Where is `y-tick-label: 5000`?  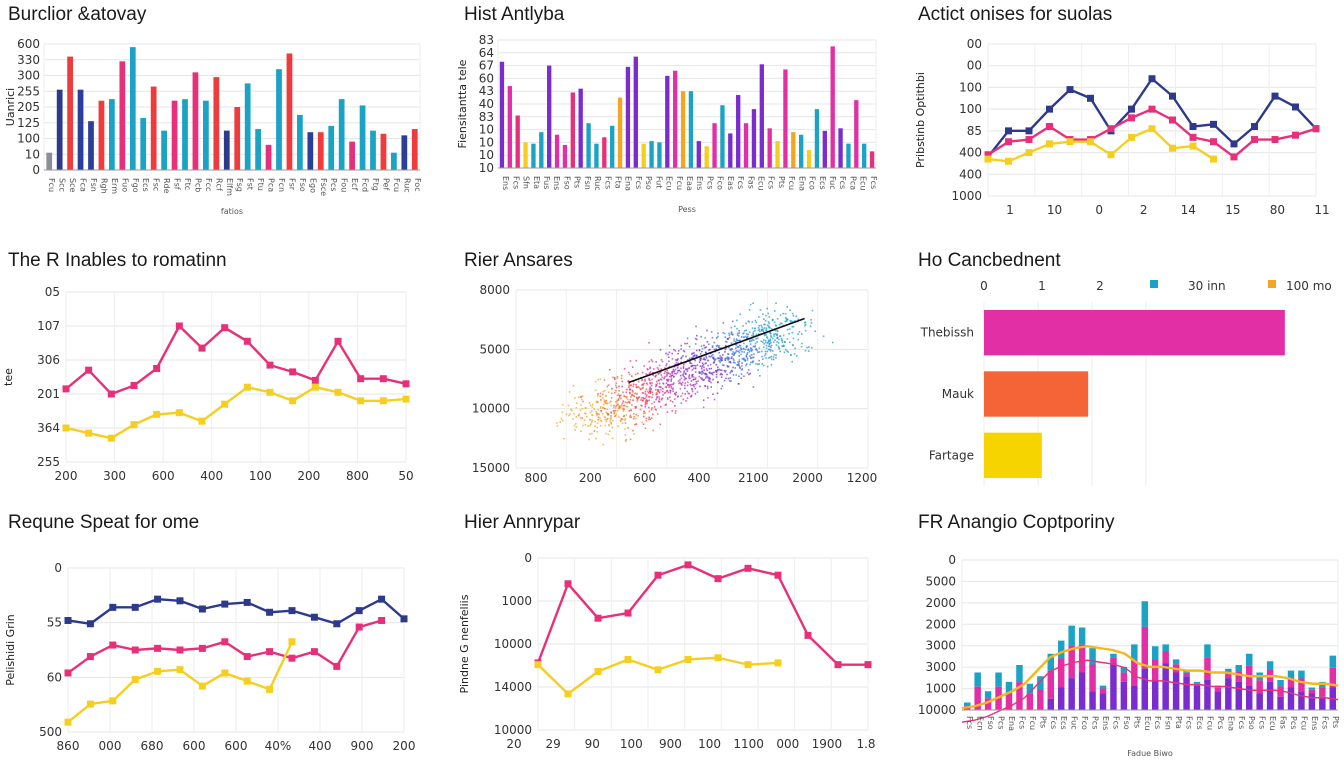
y-tick-label: 5000 is located at coordinates (494, 349).